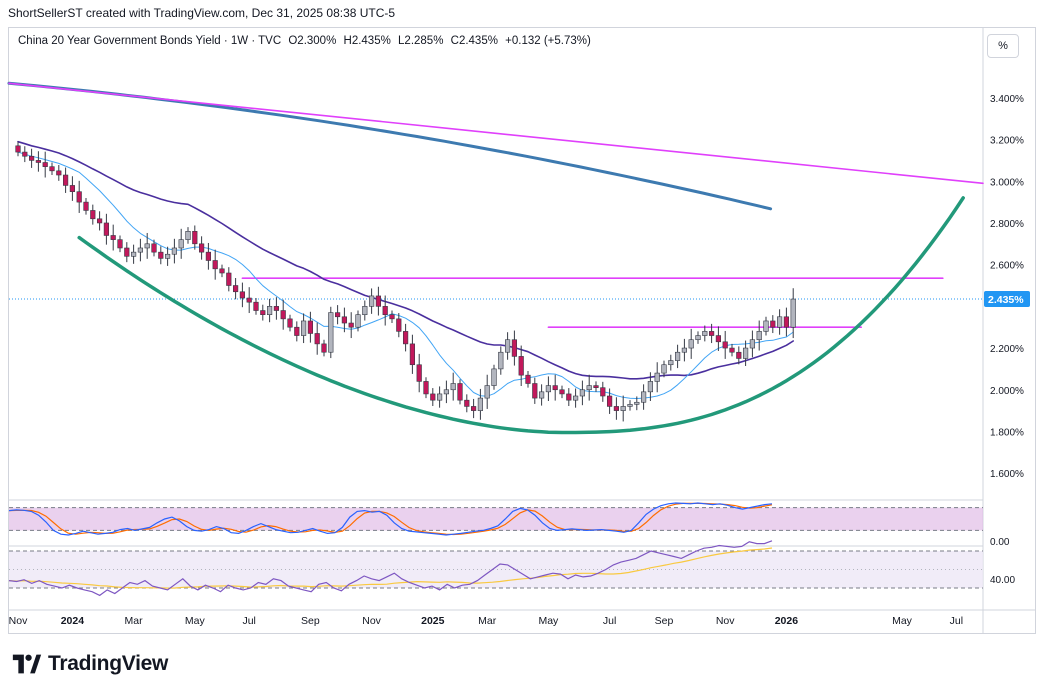 This screenshot has width=1044, height=695. What do you see at coordinates (1003, 46) in the screenshot?
I see `percent-scale-button: %` at bounding box center [1003, 46].